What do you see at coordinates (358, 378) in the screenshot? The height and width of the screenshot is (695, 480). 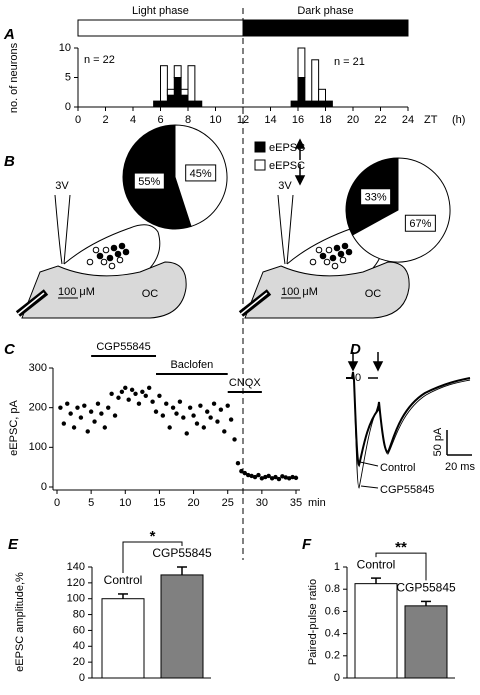 I see `zero-label: 0` at bounding box center [358, 378].